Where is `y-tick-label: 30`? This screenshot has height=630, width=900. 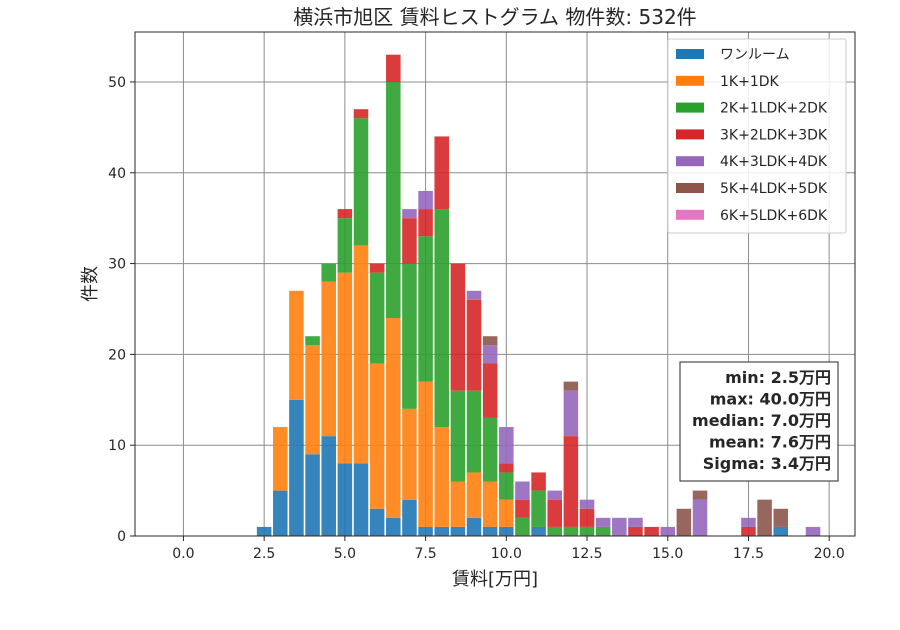
y-tick-label: 30 is located at coordinates (117, 265).